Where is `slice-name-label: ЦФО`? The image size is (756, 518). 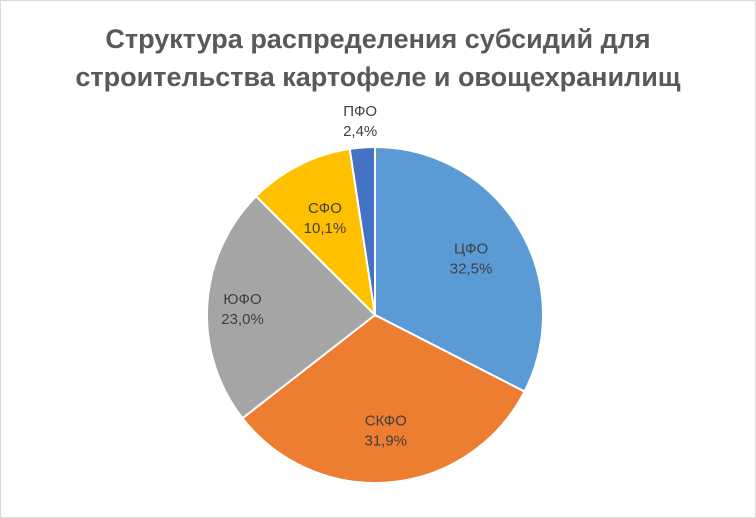 slice-name-label: ЦФО is located at coordinates (471, 248).